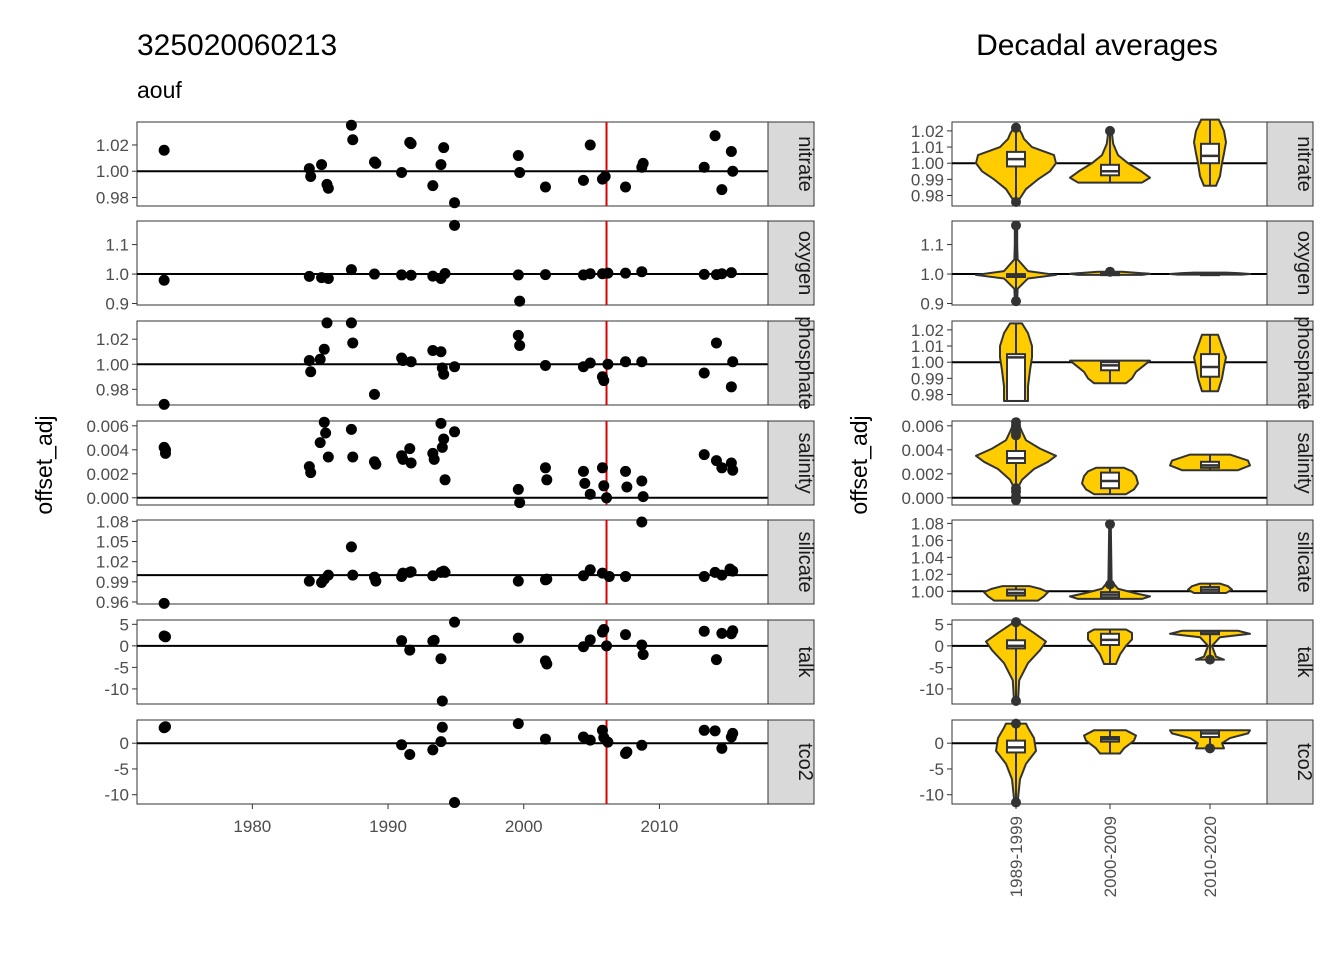  I want to click on y-tick-label: 1.08, so click(927, 523).